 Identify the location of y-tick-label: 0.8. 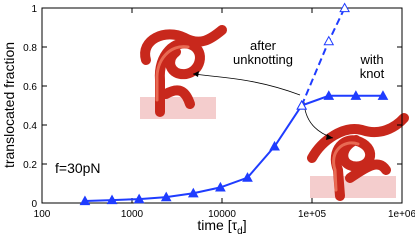
(30, 48).